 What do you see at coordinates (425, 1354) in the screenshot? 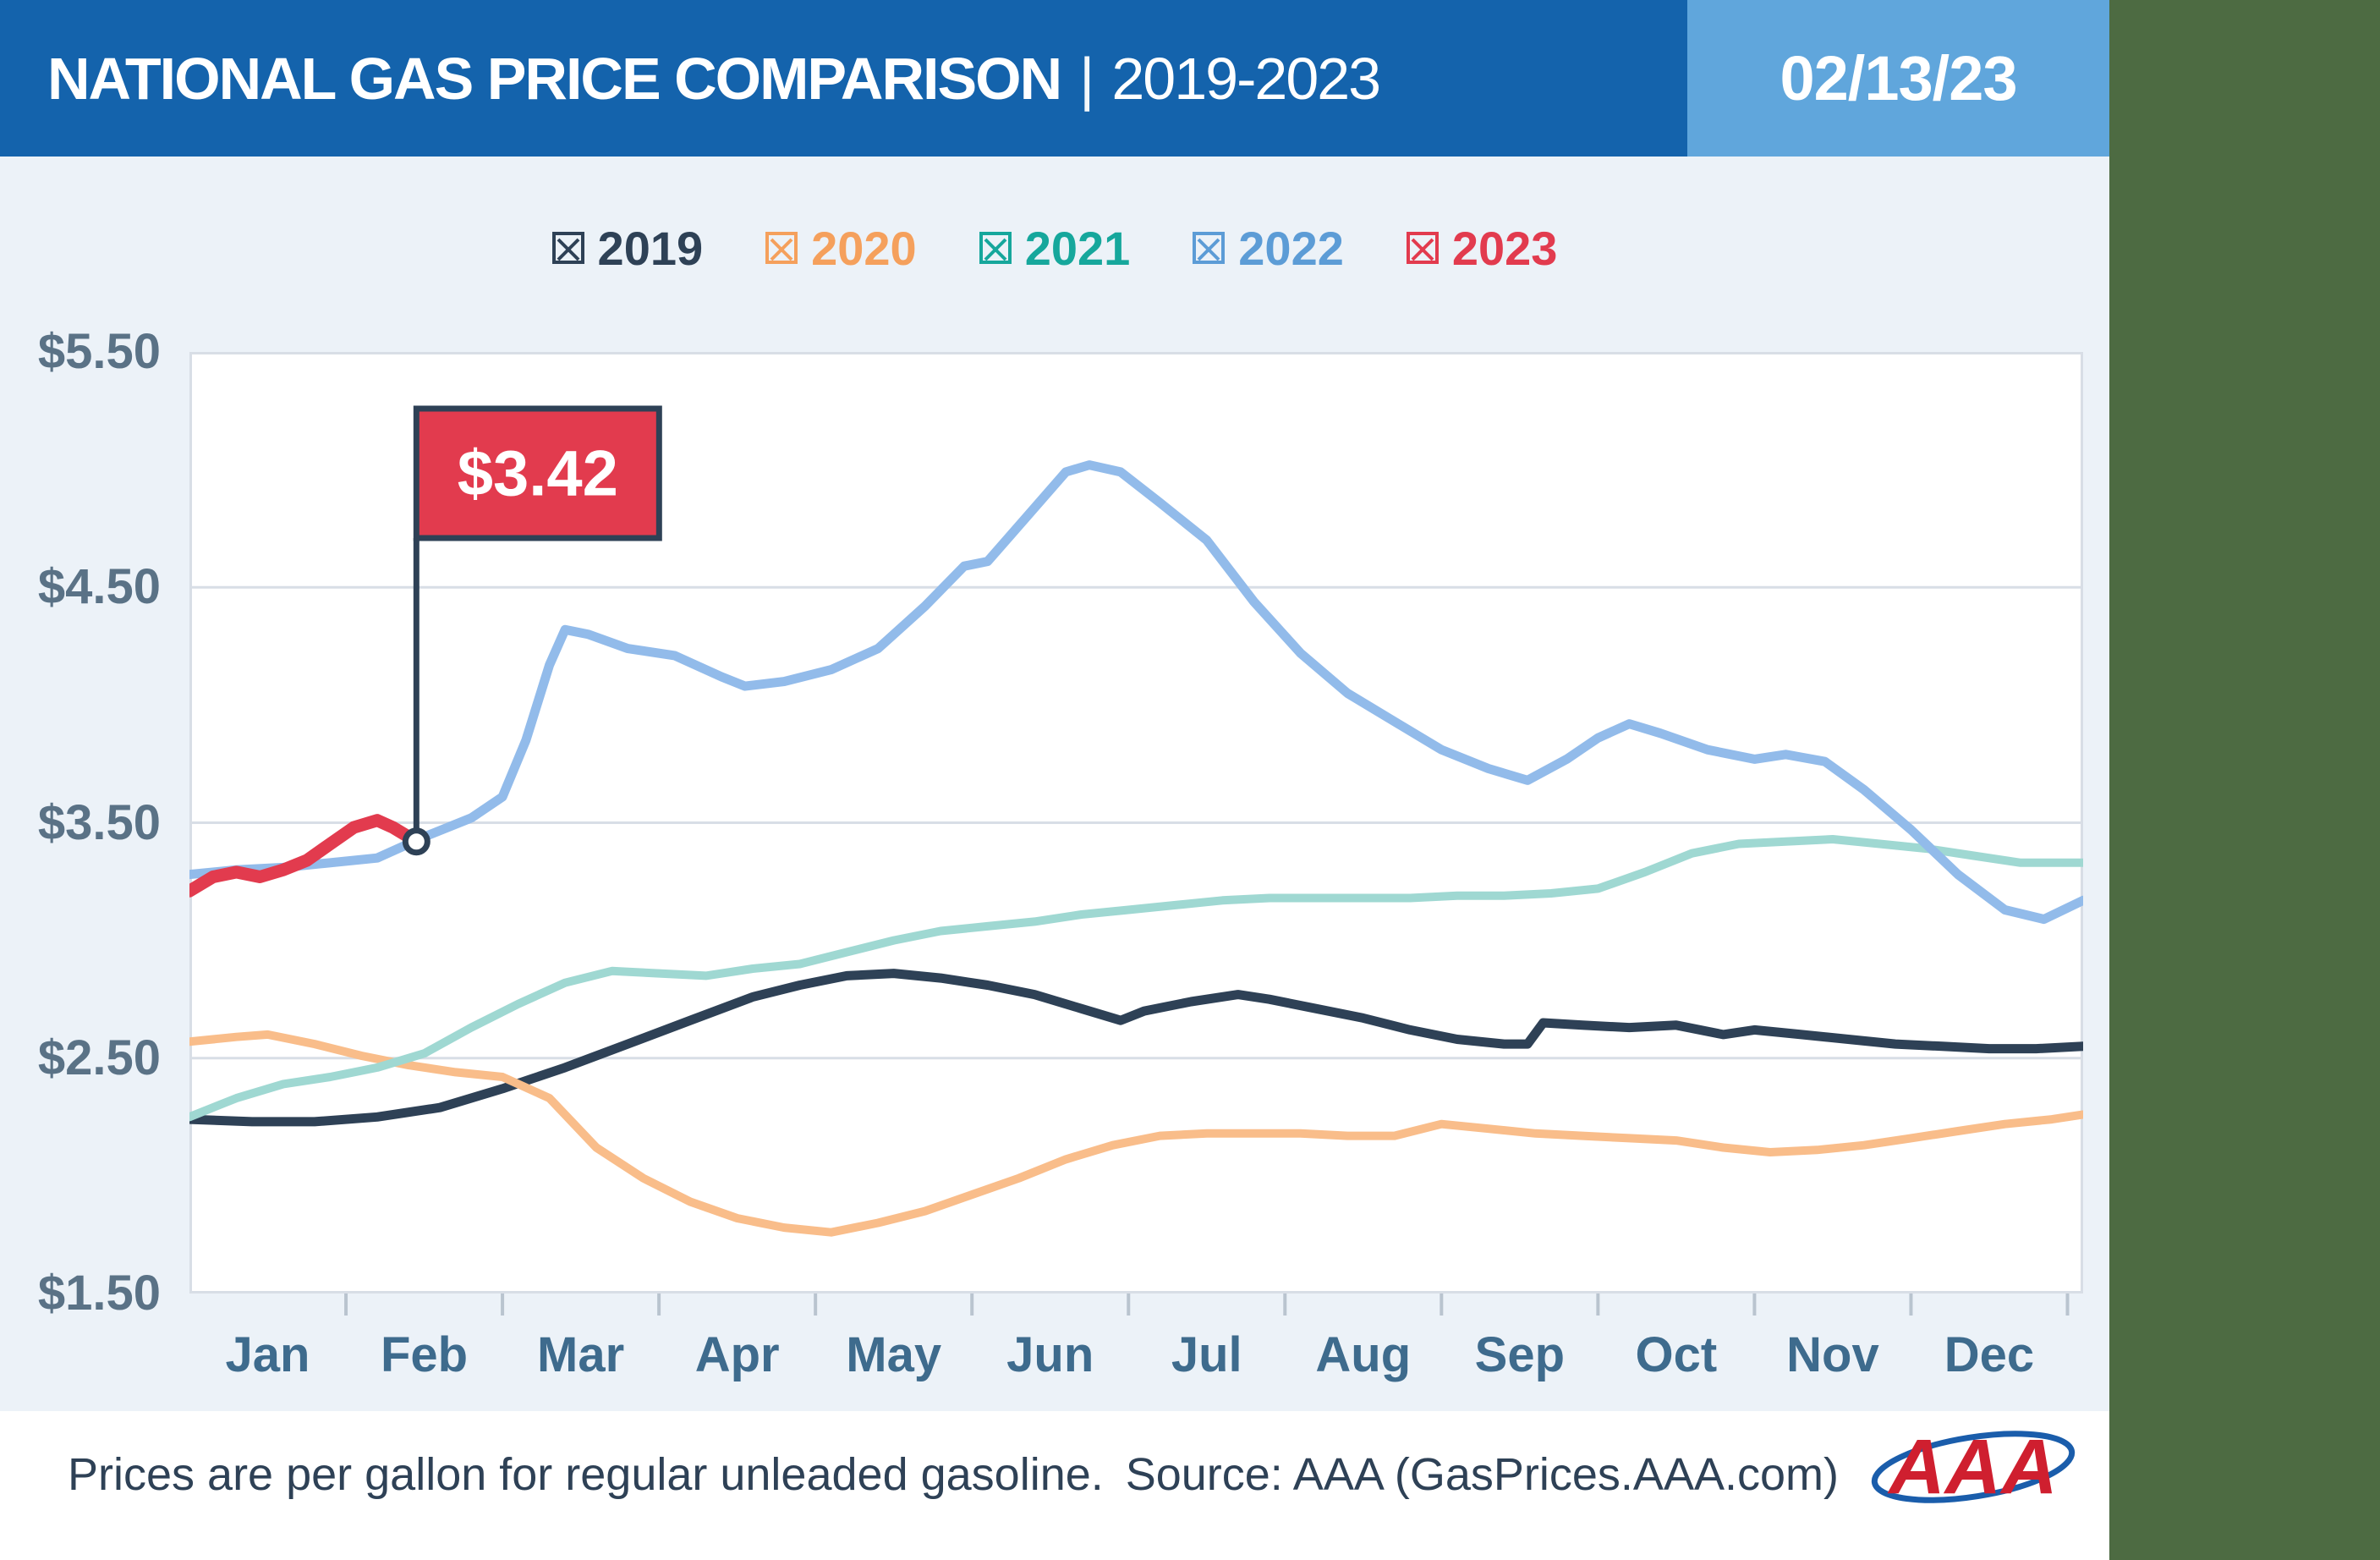
I see `x-tick-label: Feb` at bounding box center [425, 1354].